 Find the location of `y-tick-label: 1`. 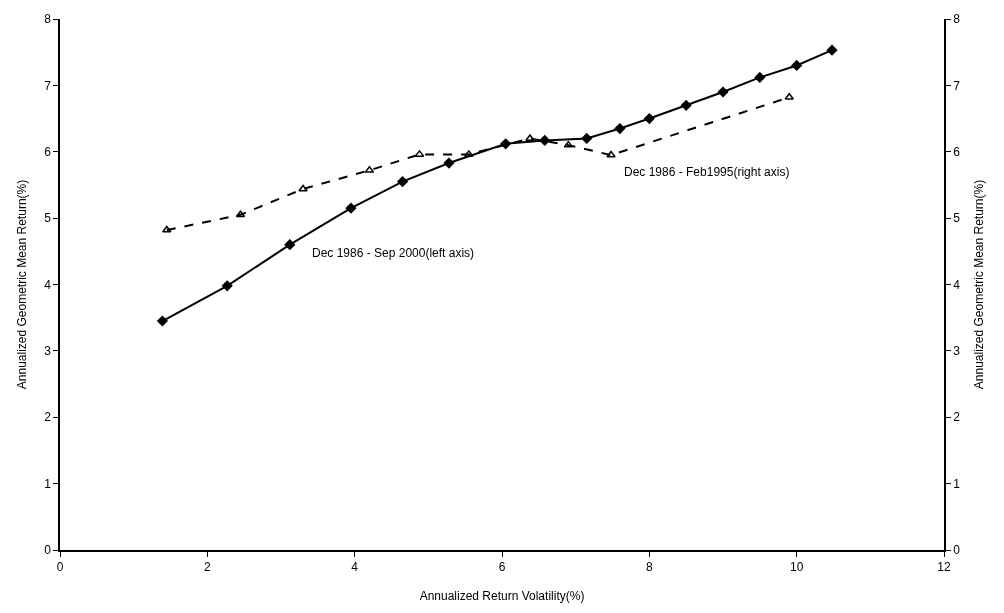

y-tick-label: 1 is located at coordinates (48, 483).